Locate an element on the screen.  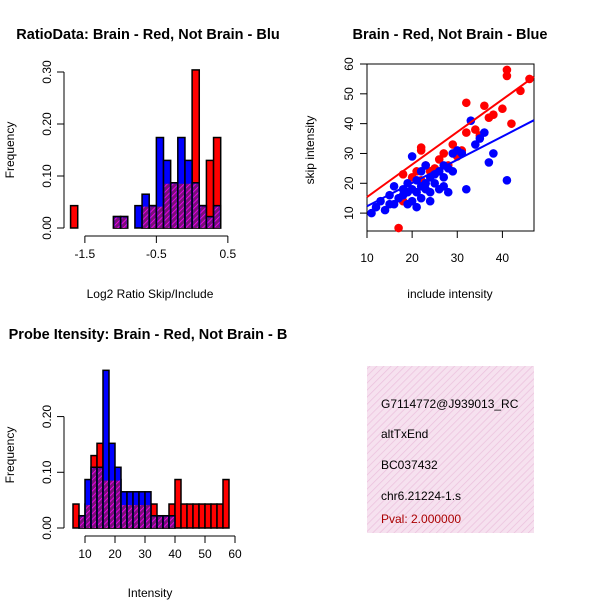
bars is located at coordinates (151, 449).